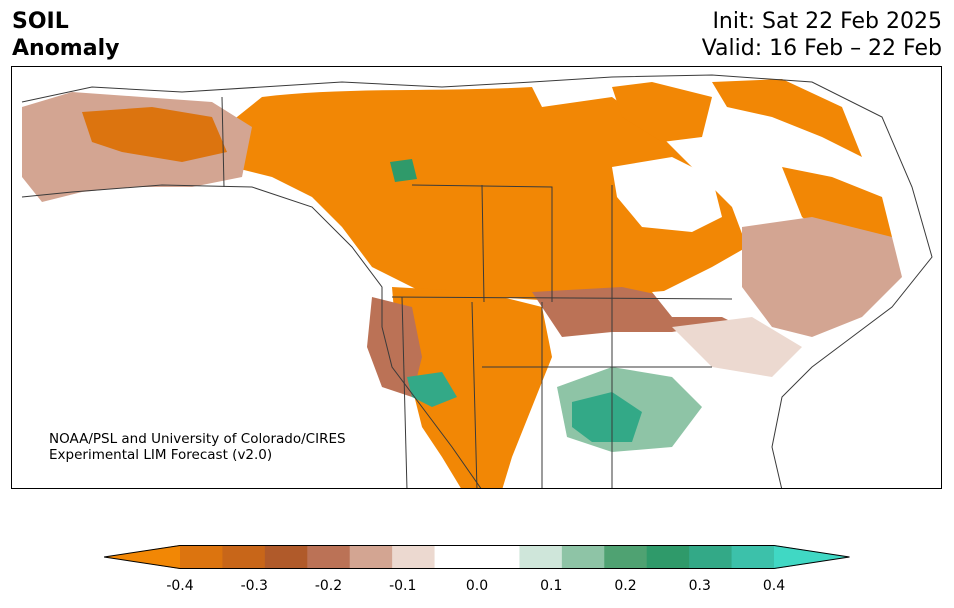 The height and width of the screenshot is (608, 954). Describe the element at coordinates (180, 586) in the screenshot. I see `colorbar-tick-label: -0.4` at that location.